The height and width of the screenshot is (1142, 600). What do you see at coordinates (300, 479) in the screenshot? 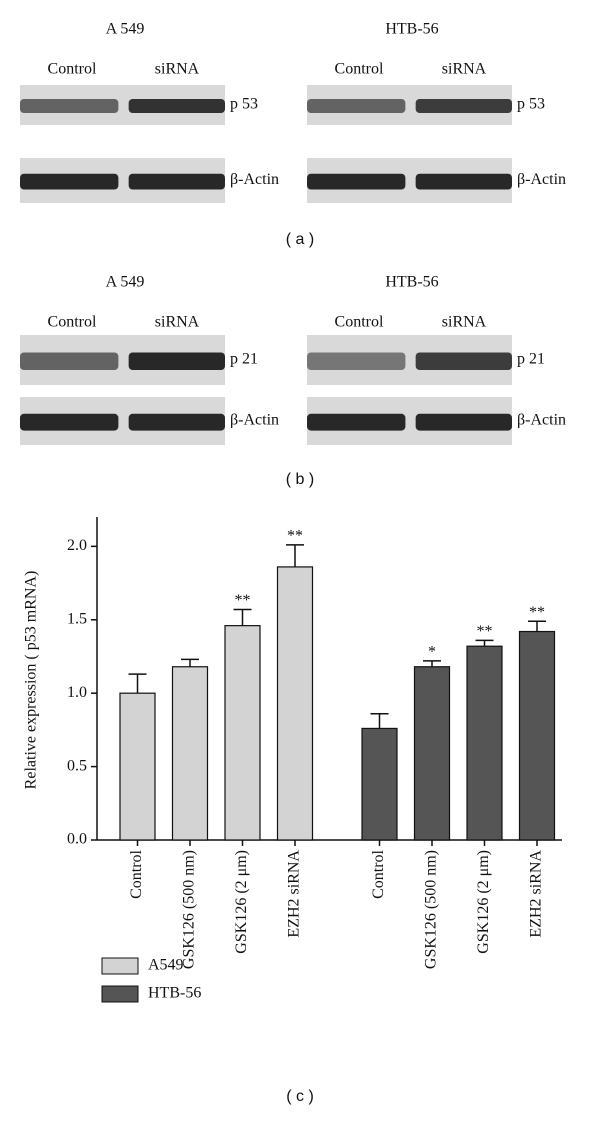
I see `caption: ( b )` at bounding box center [300, 479].